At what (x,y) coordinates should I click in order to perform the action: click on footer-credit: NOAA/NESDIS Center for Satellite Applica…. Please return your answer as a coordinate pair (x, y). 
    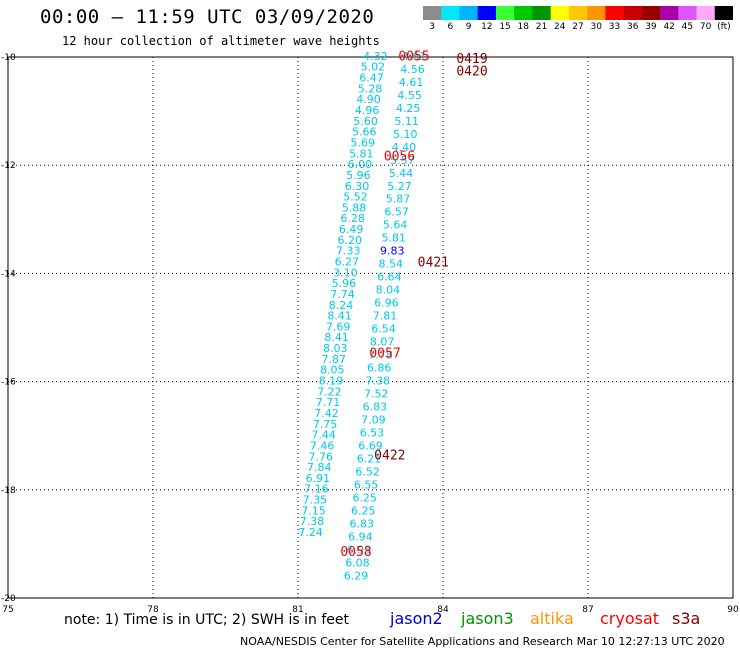
    Looking at the image, I should click on (482, 641).